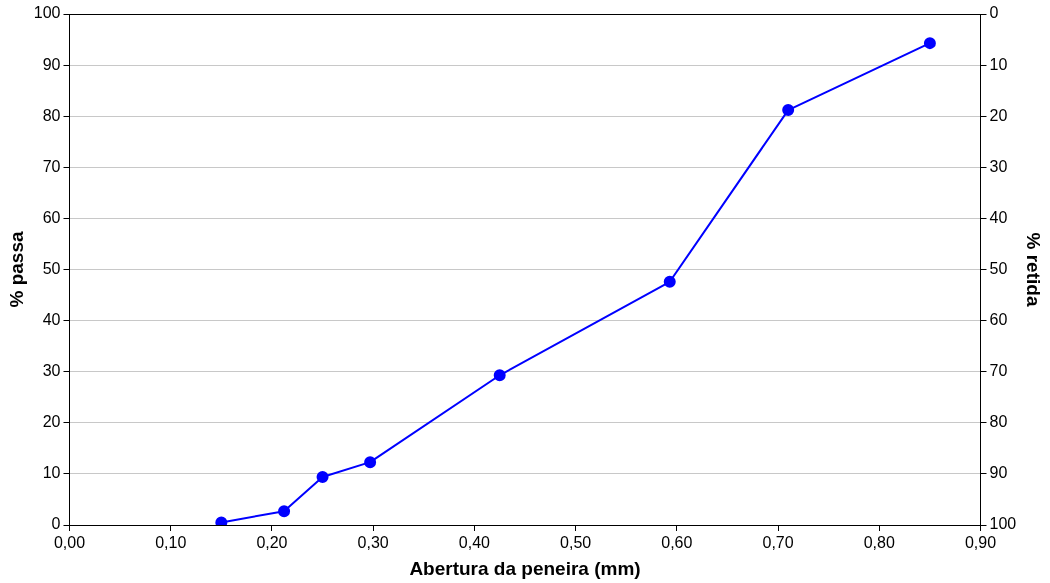  Describe the element at coordinates (51, 473) in the screenshot. I see `y-tick-label: 10` at that location.